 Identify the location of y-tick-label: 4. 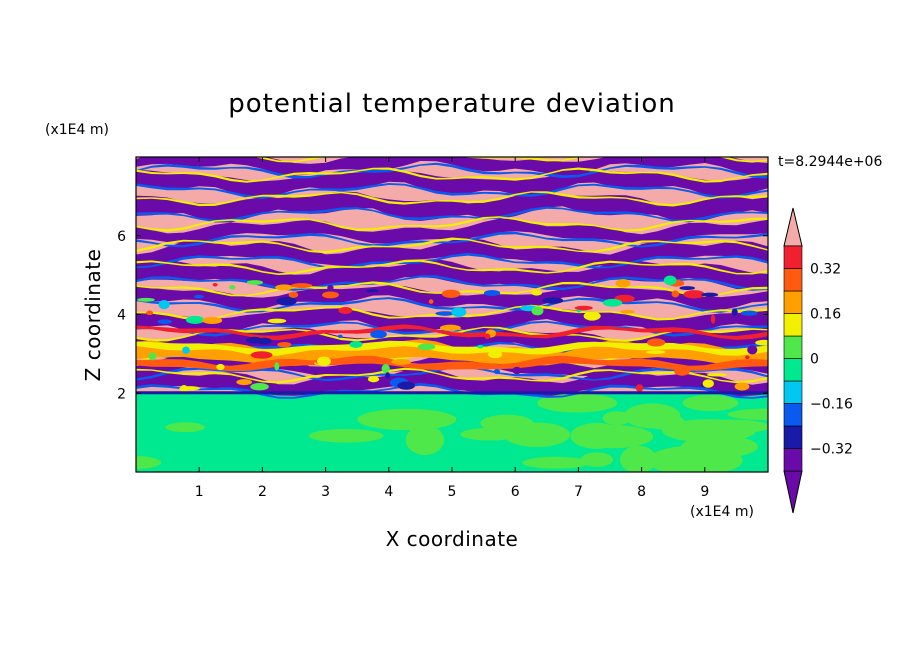
(121, 316).